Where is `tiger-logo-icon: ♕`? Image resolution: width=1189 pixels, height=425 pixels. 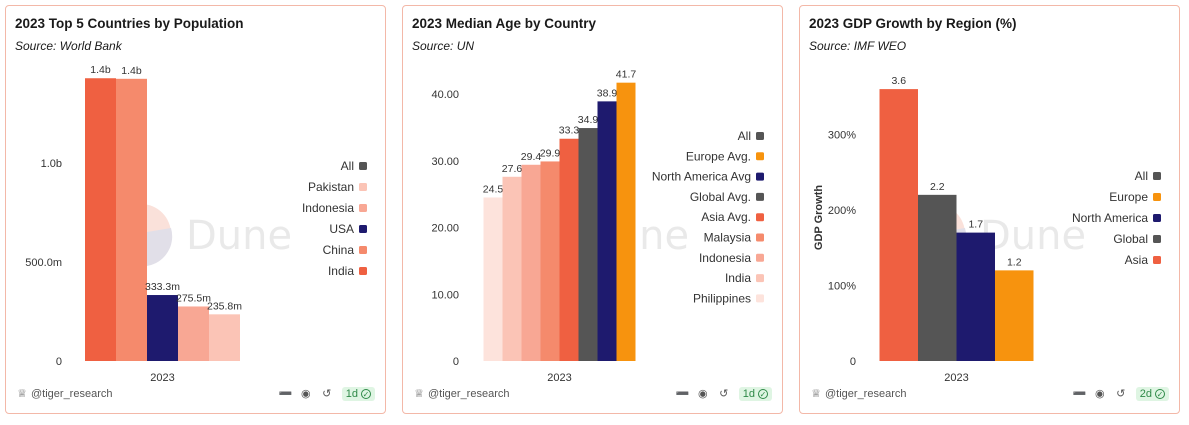 tiger-logo-icon: ♕ is located at coordinates (816, 394).